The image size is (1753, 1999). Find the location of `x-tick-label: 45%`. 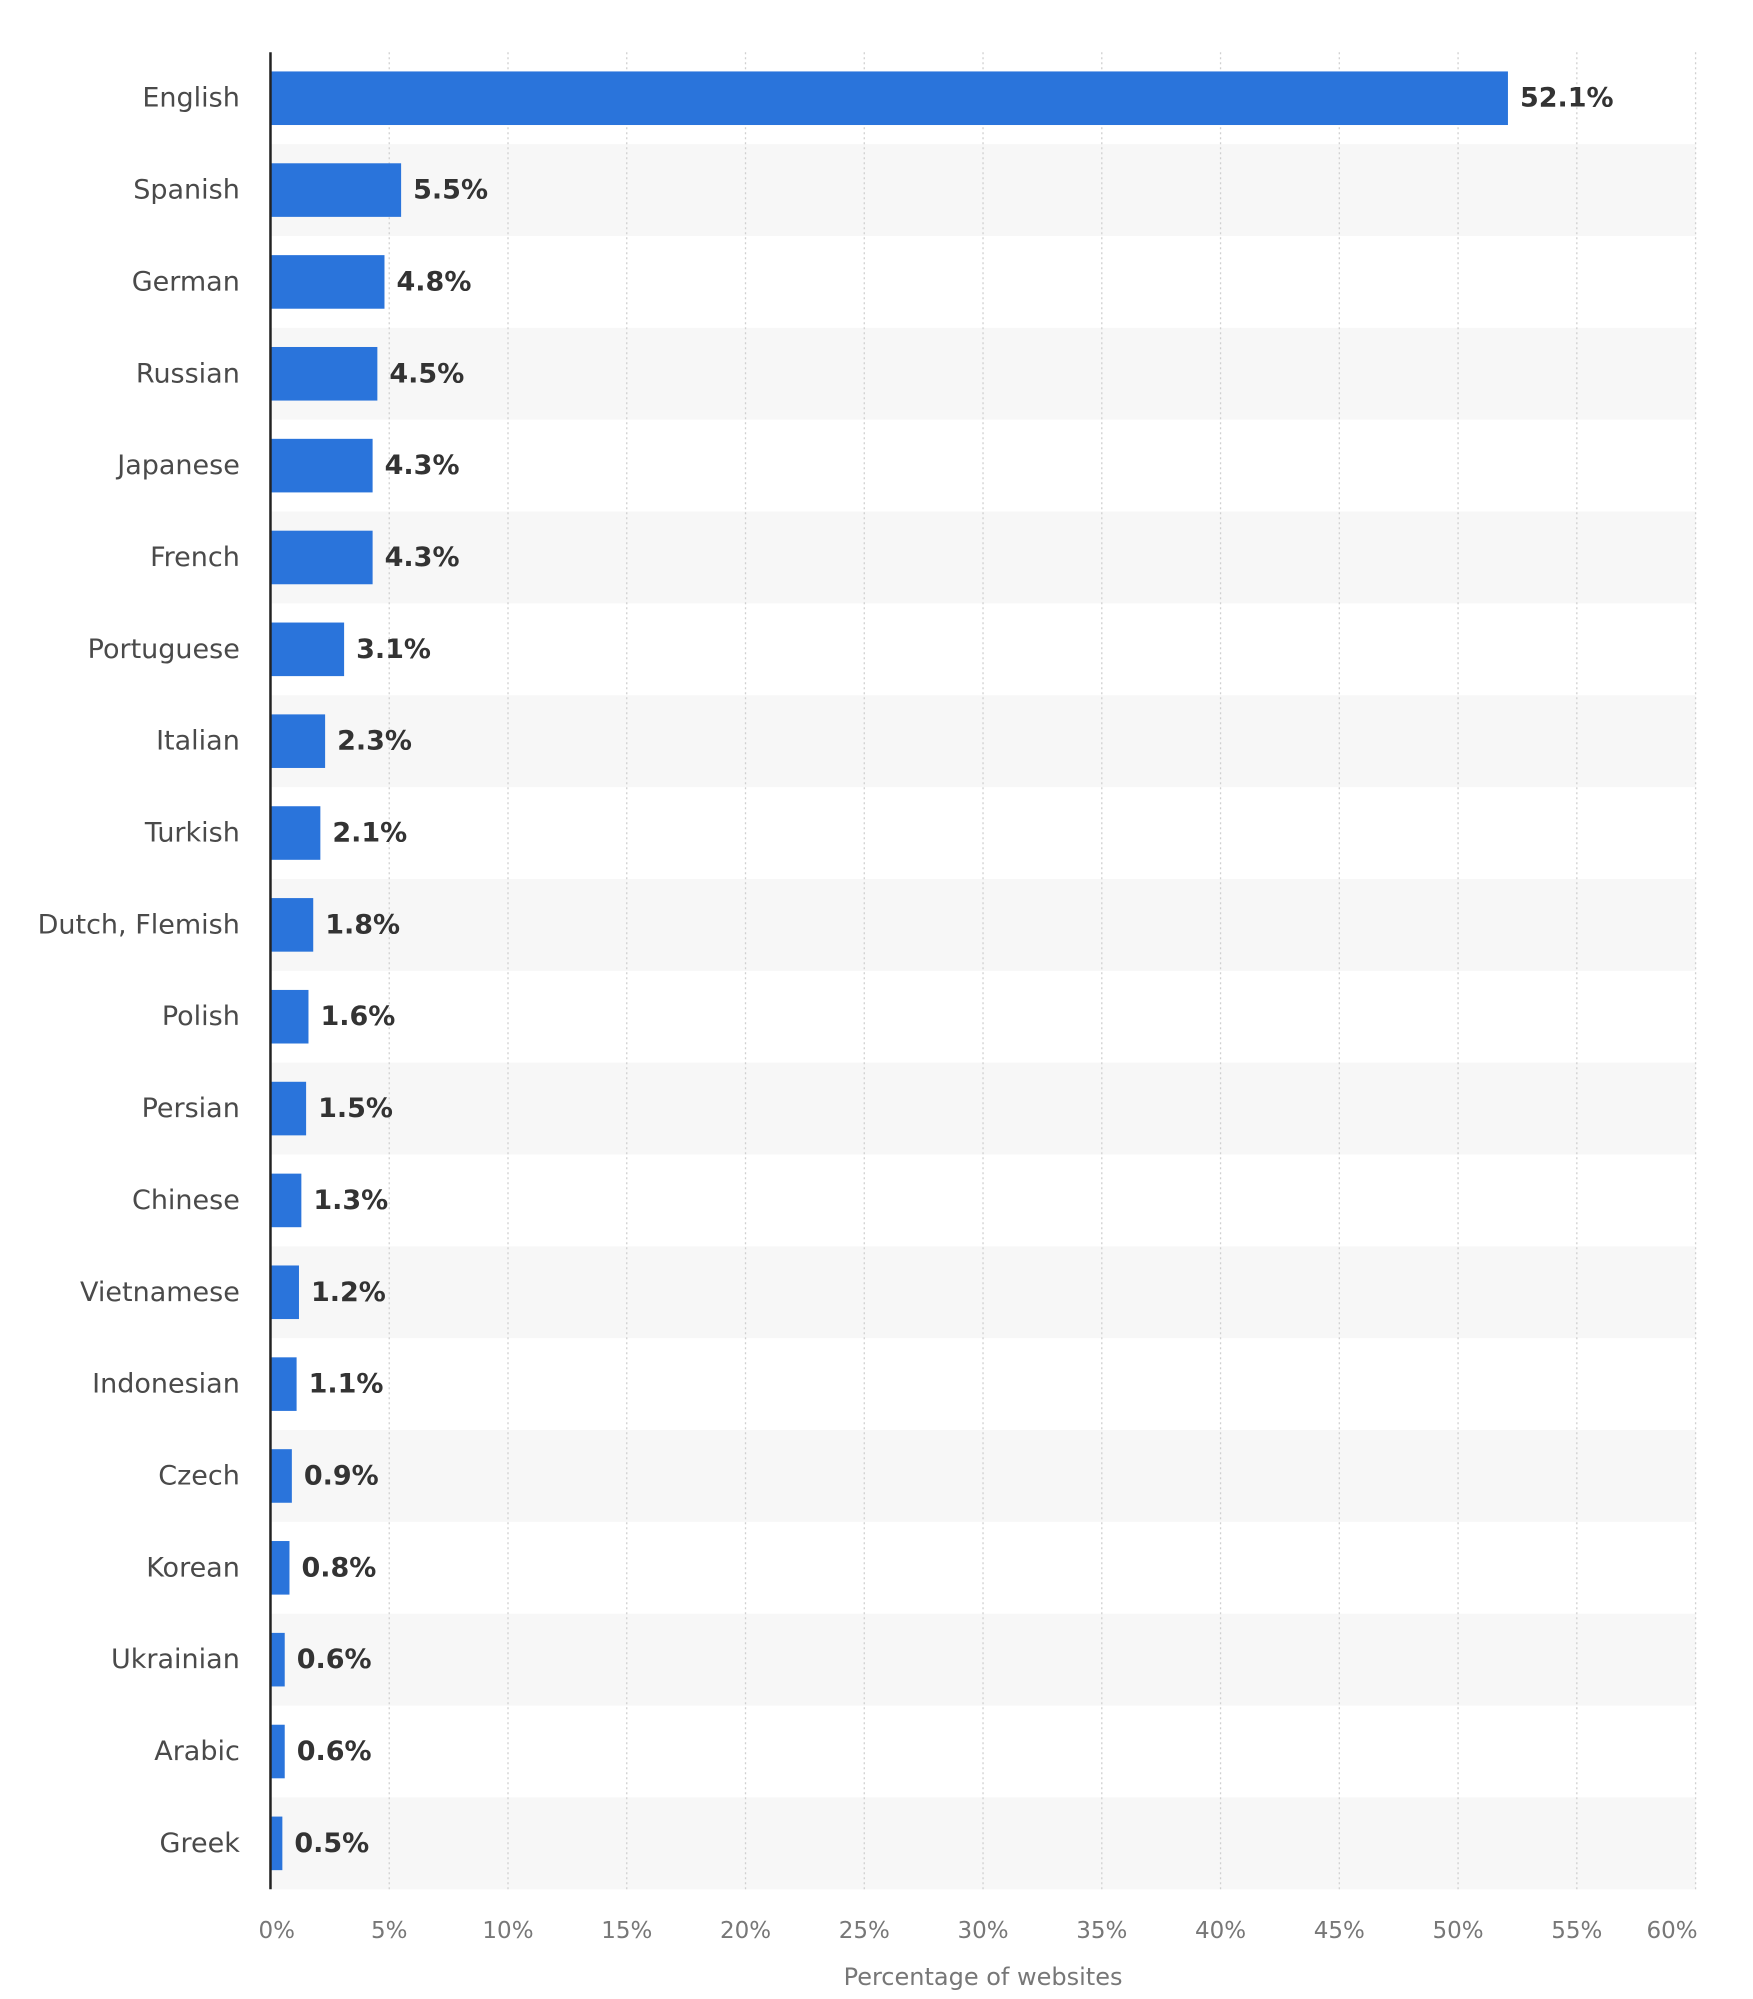

x-tick-label: 45% is located at coordinates (1339, 1931).